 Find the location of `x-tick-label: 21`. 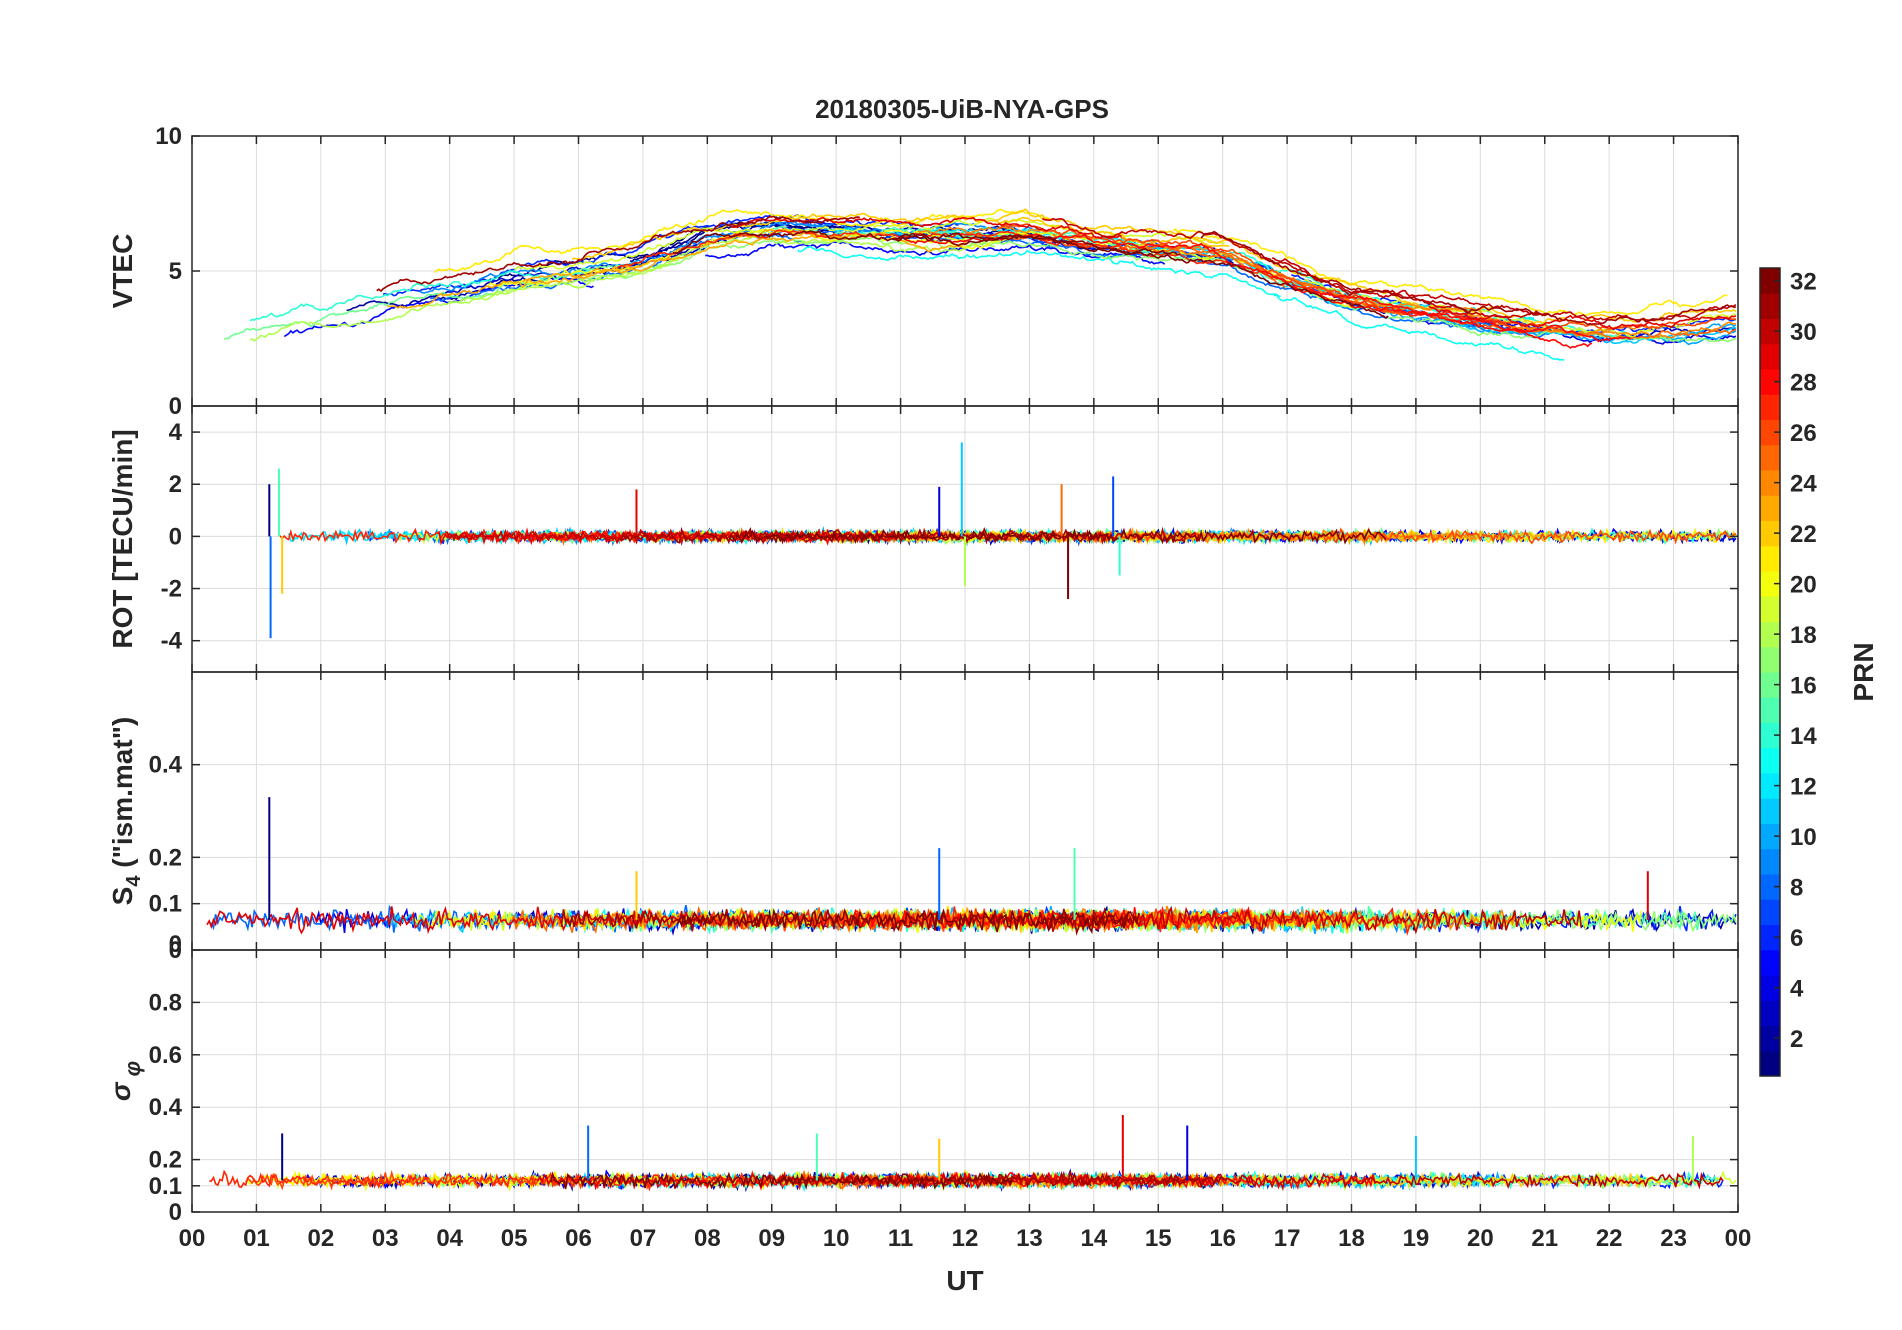

x-tick-label: 21 is located at coordinates (1544, 1238).